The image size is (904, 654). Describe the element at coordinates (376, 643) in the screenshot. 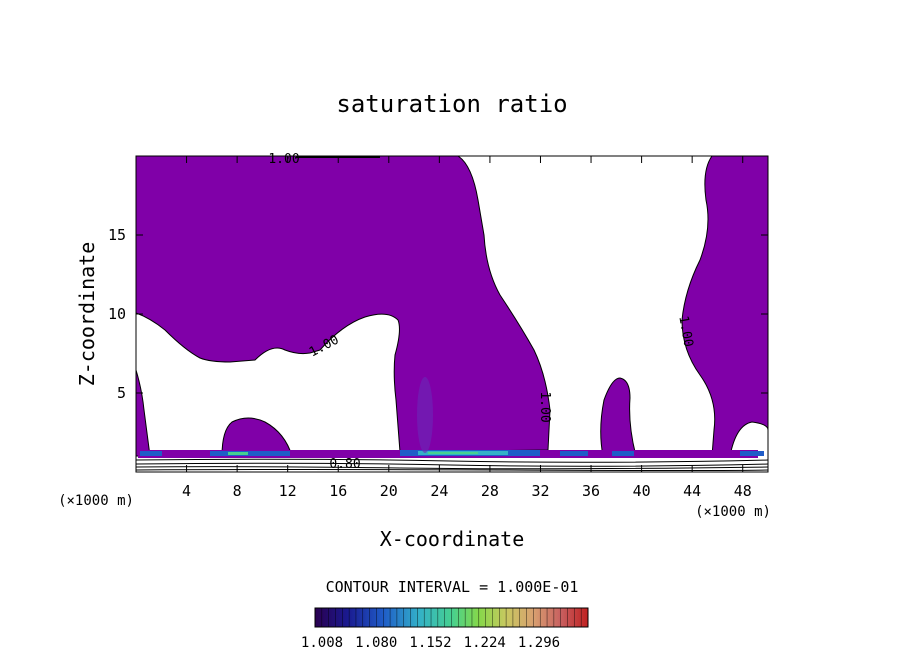

I see `colorbar-tick-label-1: 1.080` at that location.